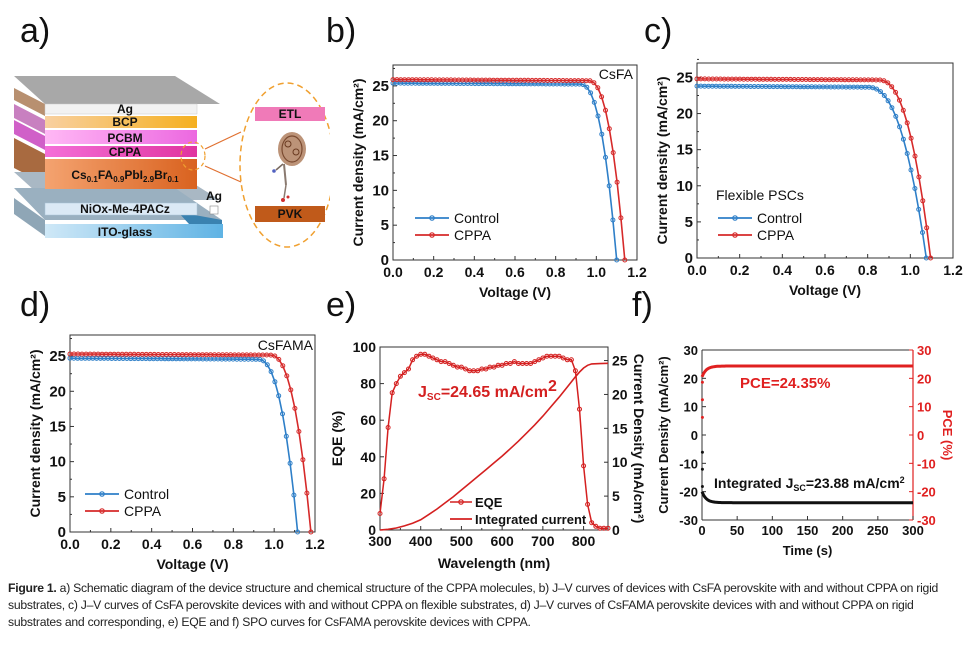 The height and width of the screenshot is (648, 968). What do you see at coordinates (620, 462) in the screenshot?
I see `y2-tick-label: 10` at bounding box center [620, 462].